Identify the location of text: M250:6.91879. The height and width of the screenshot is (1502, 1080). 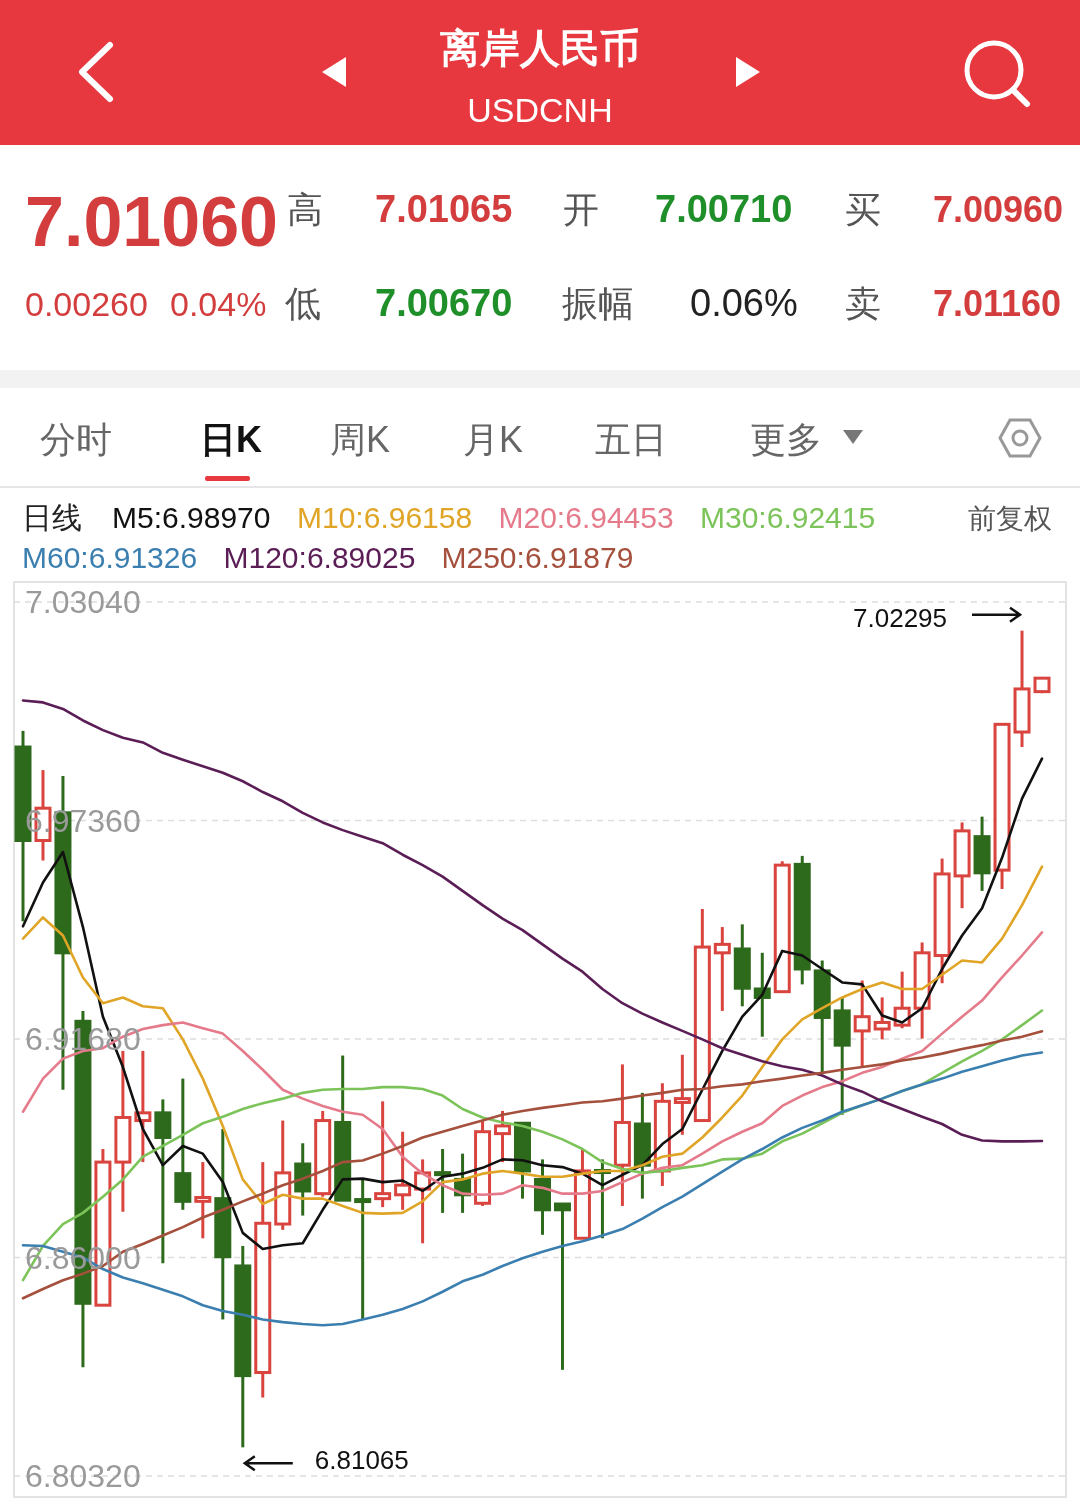
(537, 557).